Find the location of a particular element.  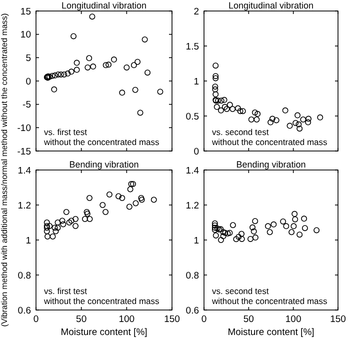

x-tick-label: 150 is located at coordinates (338, 319).